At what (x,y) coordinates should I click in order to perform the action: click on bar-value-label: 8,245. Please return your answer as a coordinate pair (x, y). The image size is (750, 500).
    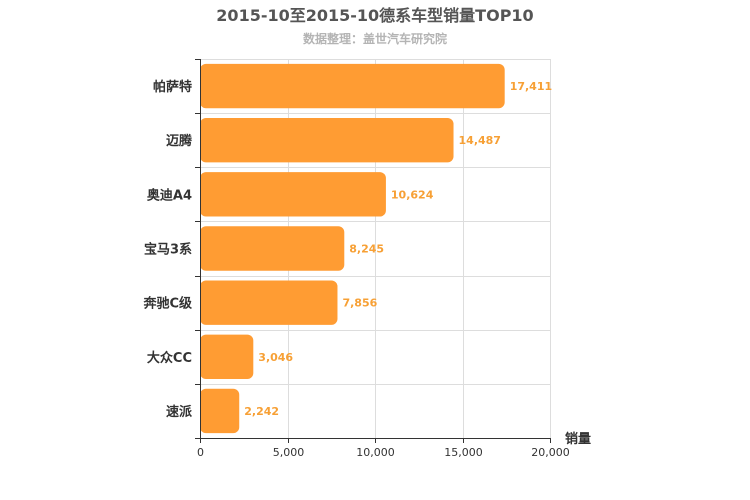
    Looking at the image, I should click on (366, 249).